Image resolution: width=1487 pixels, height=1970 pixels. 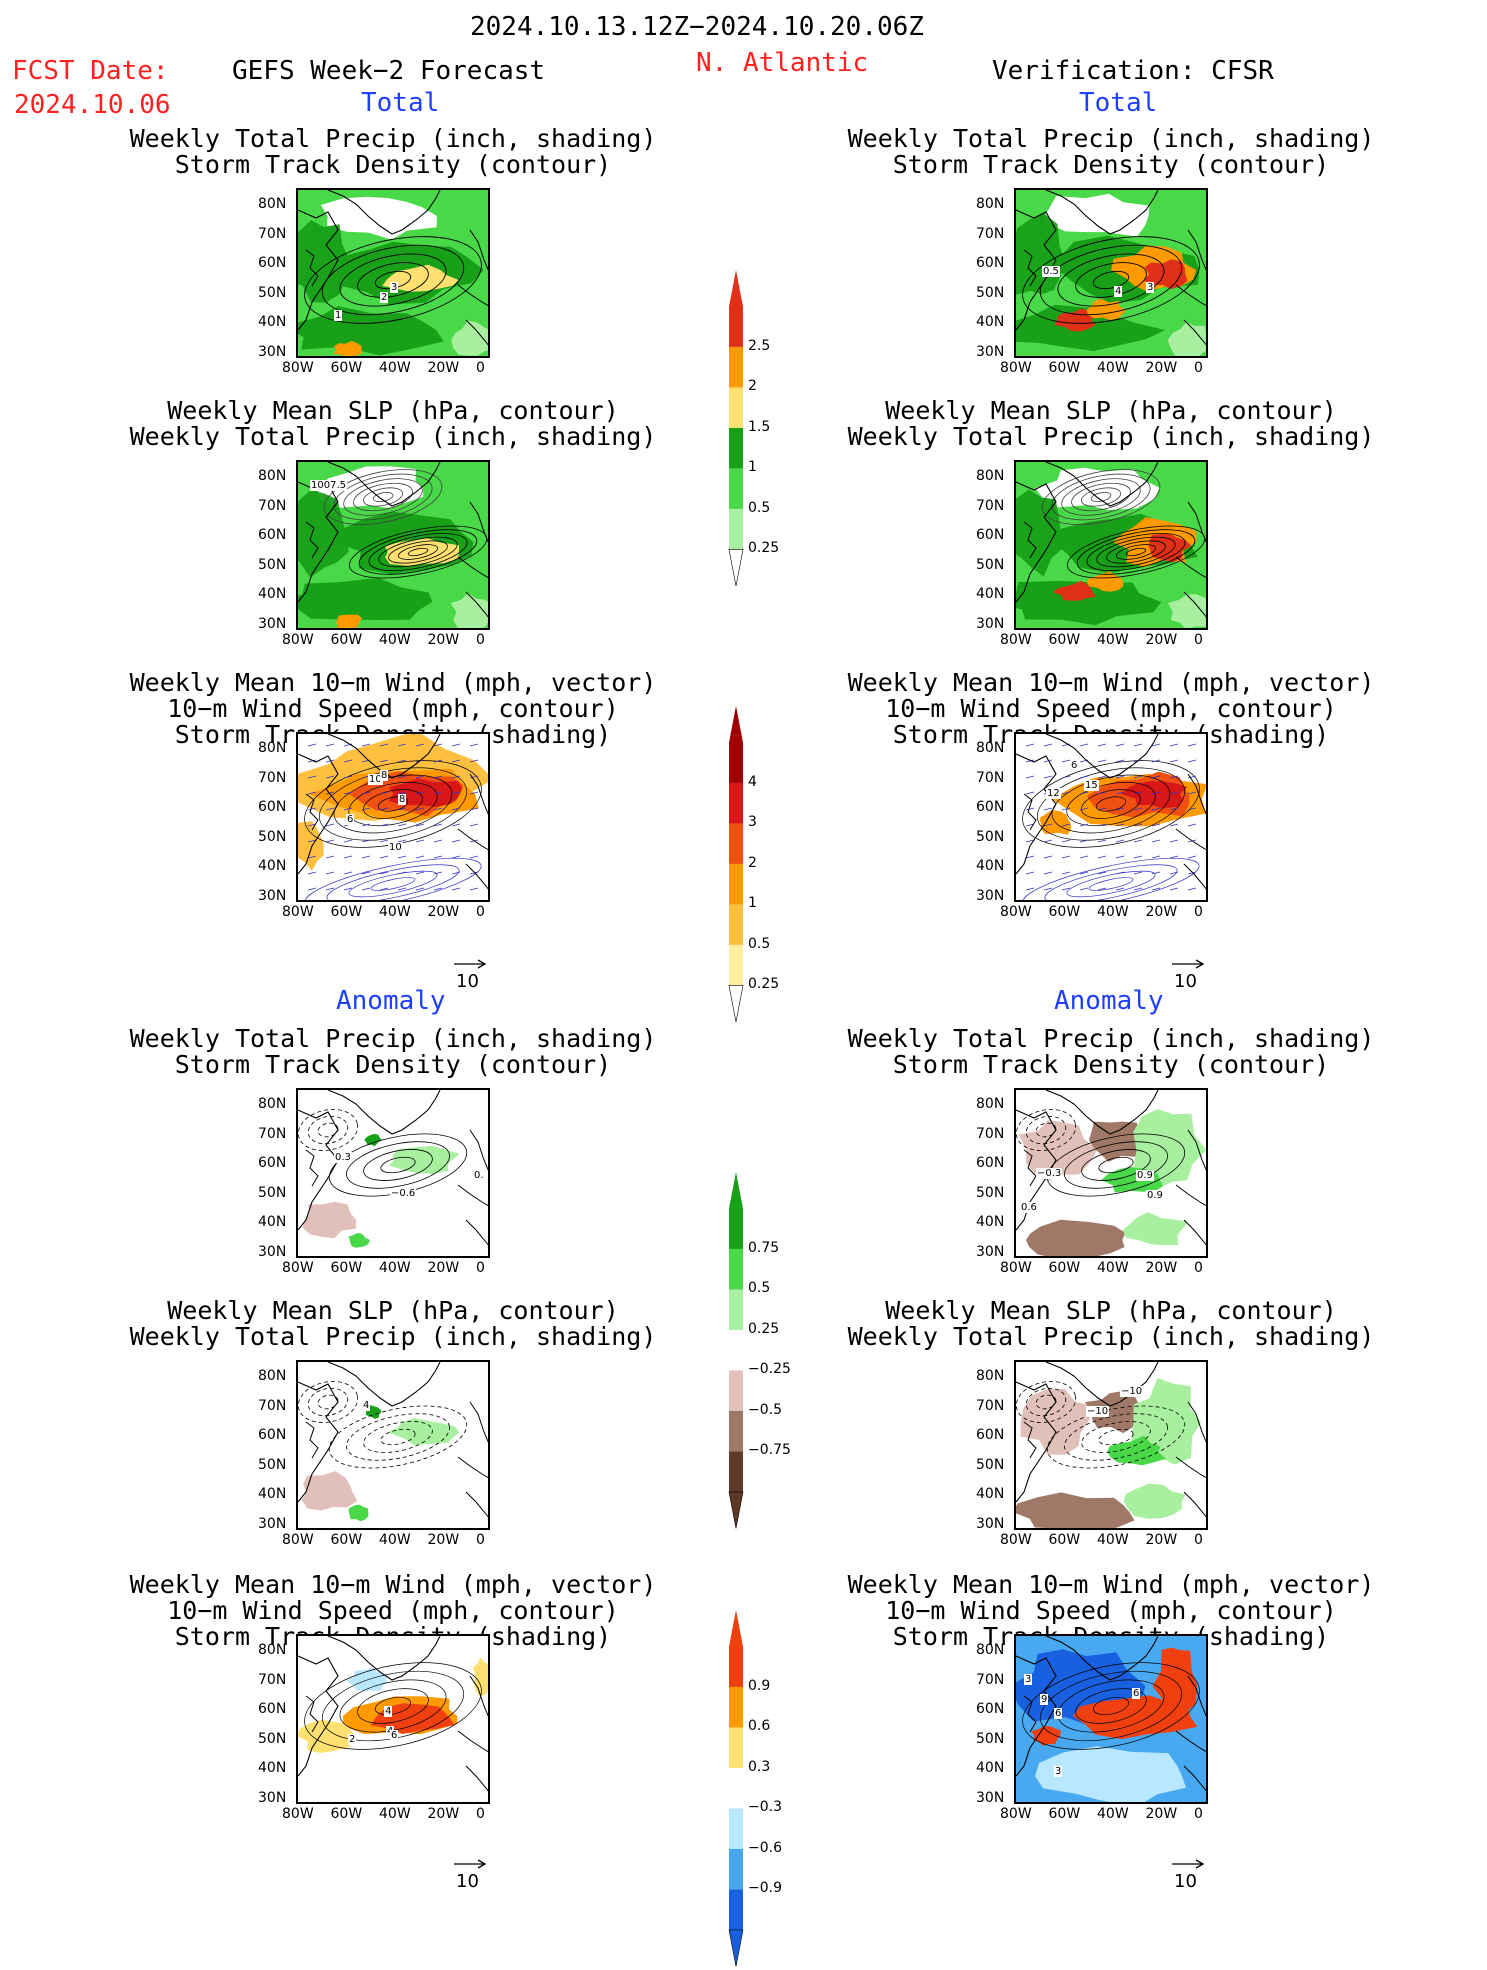 I want to click on panel-title-fc-precip_anom-0: Weekly Total Precip (inch, shading), so click(x=393, y=1038).